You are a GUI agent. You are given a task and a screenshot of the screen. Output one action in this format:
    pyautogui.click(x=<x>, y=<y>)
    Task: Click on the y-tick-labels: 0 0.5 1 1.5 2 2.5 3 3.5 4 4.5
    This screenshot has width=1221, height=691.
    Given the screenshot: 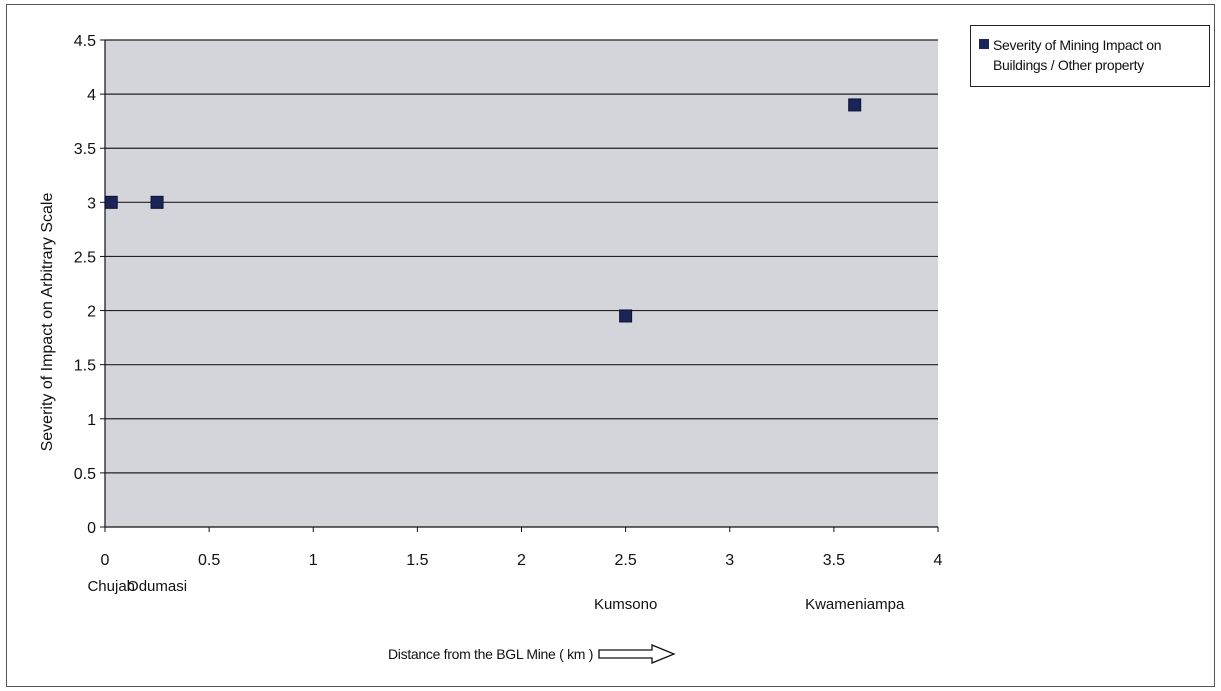 What is the action you would take?
    pyautogui.click(x=89, y=285)
    